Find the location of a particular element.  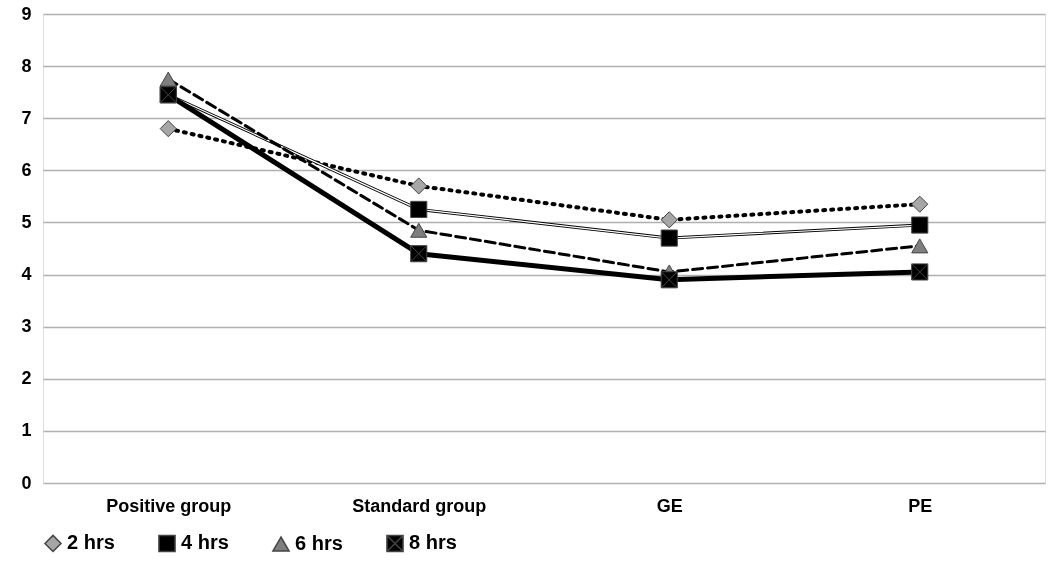

legend-label: 2 hrs is located at coordinates (91, 542).